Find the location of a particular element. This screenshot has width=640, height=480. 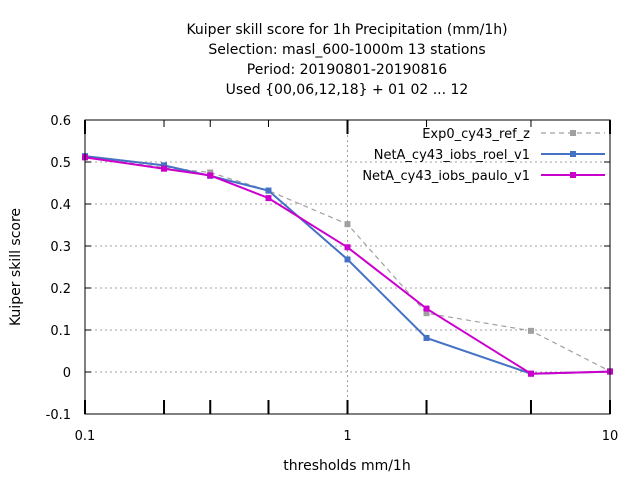

y-tick-label: 0.6 is located at coordinates (60, 121).